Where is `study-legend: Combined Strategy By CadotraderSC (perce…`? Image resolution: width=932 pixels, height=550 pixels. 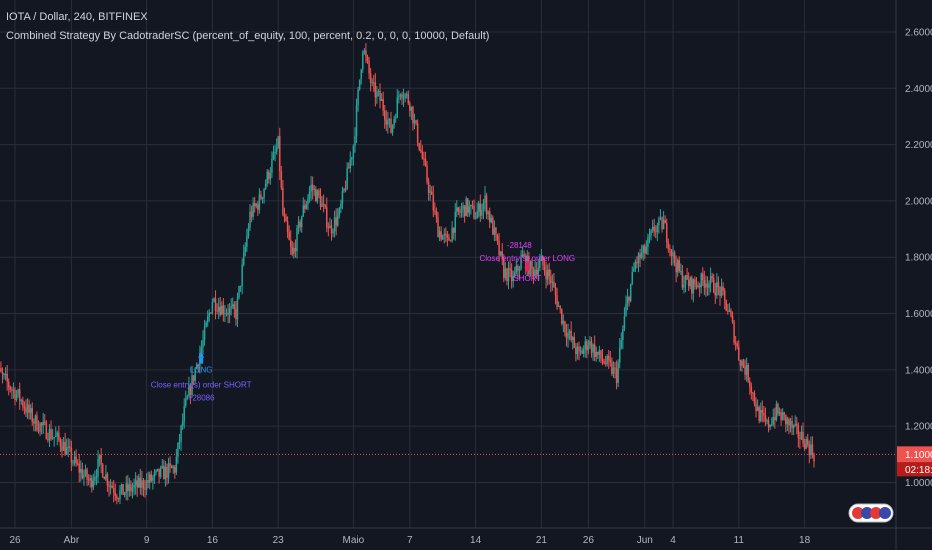 study-legend: Combined Strategy By CadotraderSC (perce… is located at coordinates (248, 36).